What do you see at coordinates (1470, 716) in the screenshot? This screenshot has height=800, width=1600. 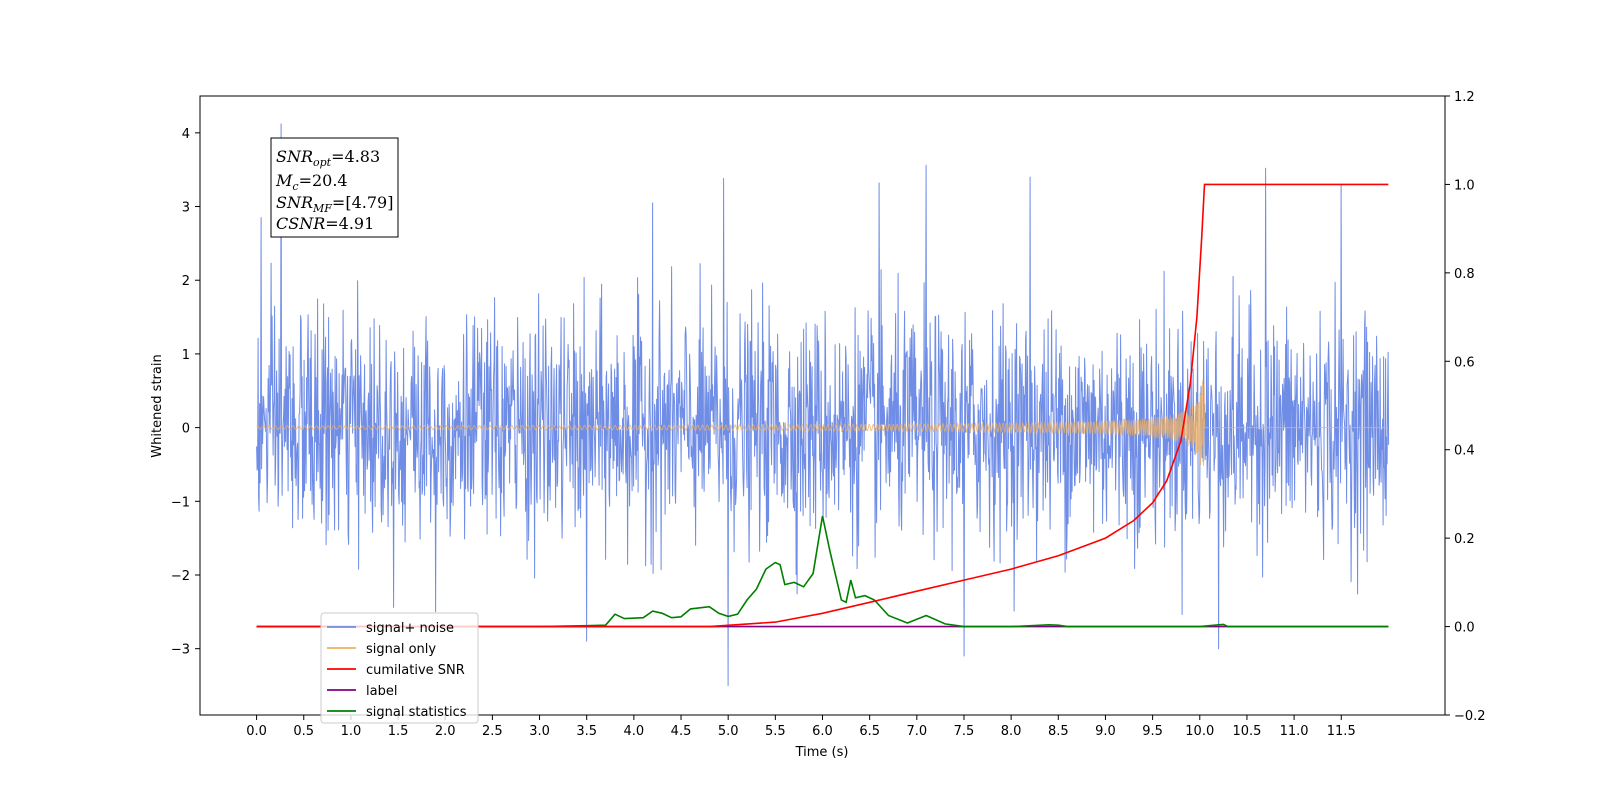 I see `y2-tick-label: −0.2` at bounding box center [1470, 716].